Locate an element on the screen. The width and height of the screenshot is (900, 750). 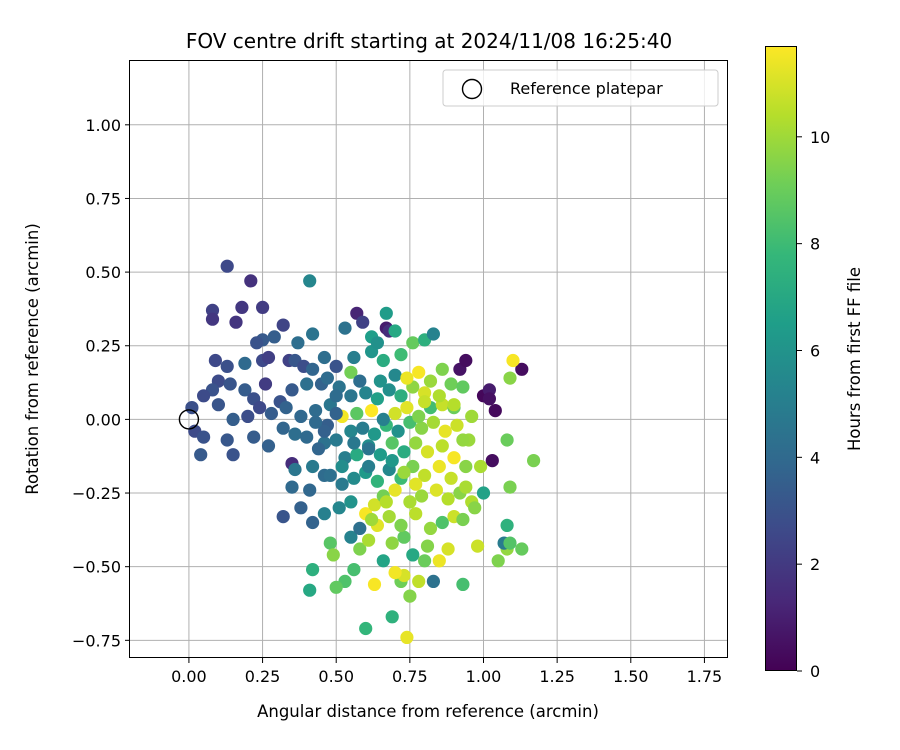
colorbar-tick-label: 10 is located at coordinates (820, 137).